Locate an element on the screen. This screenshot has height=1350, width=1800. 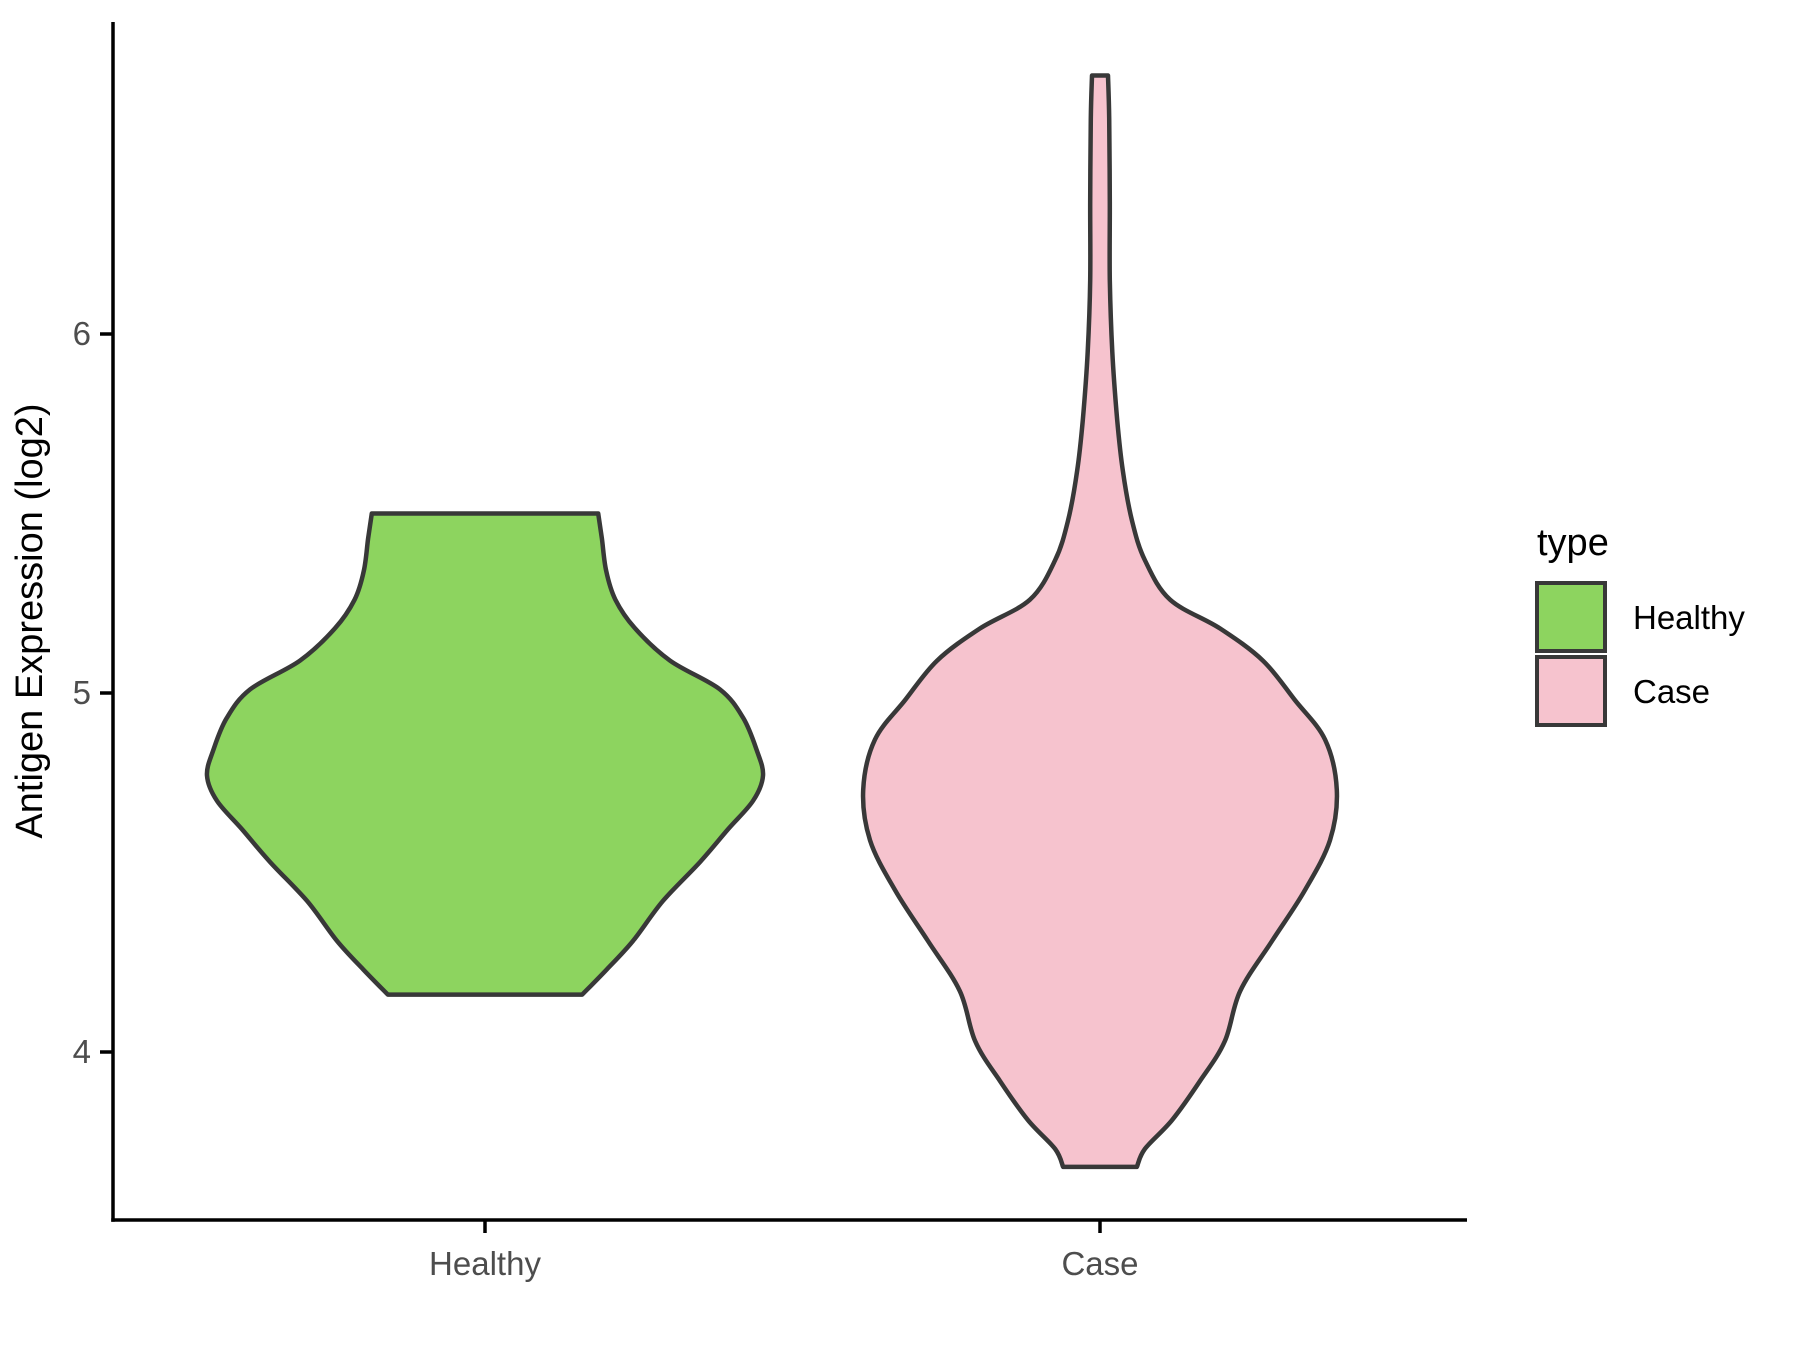
y-tick-label-6: 6 is located at coordinates (82, 333).